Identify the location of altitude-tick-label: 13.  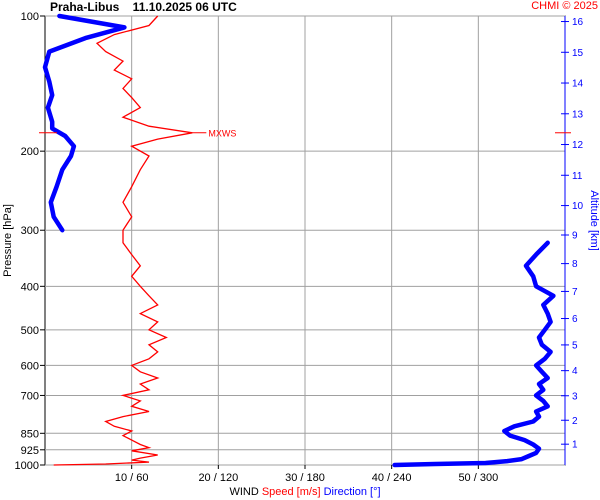
(578, 114).